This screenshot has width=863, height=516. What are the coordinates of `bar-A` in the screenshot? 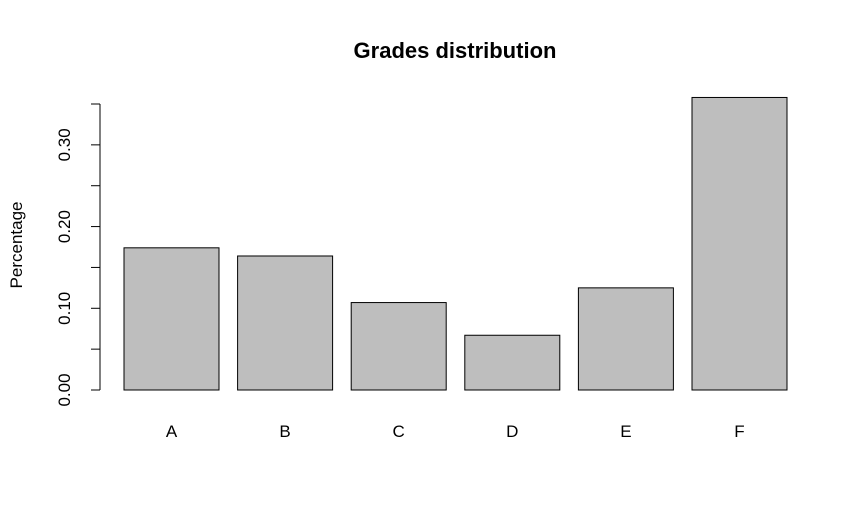 It's located at (171, 319).